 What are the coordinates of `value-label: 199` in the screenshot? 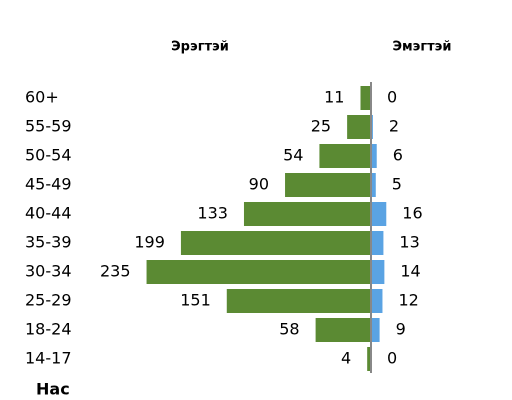 It's located at (149, 242).